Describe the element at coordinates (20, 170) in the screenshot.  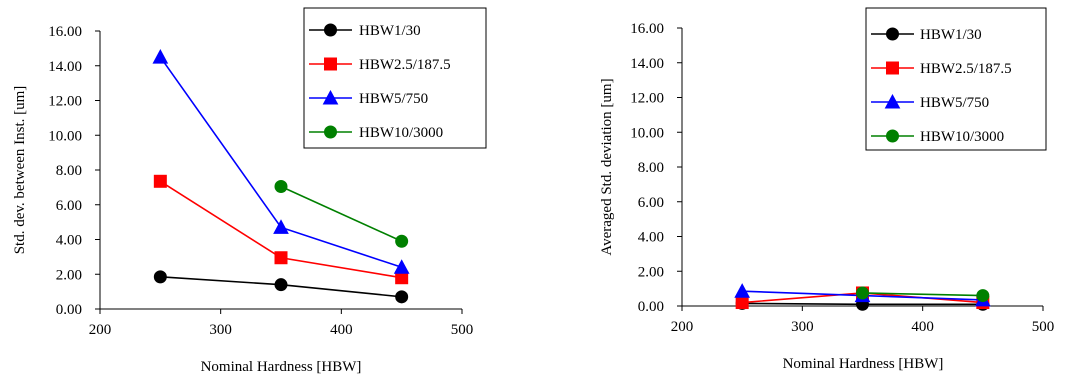
I see `y-axis-label: Std. dev. between Inst. [um]` at that location.